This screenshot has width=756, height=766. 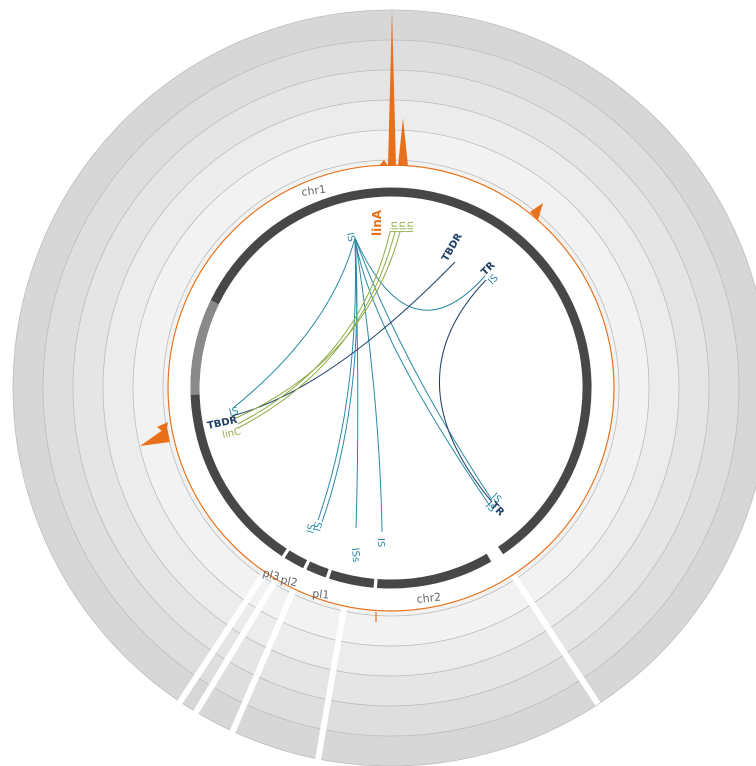 What do you see at coordinates (465, 391) in the screenshot?
I see `link-tr` at bounding box center [465, 391].